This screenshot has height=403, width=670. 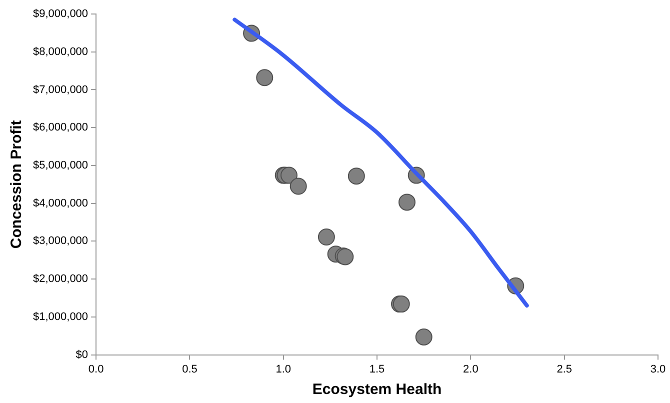 What do you see at coordinates (60, 52) in the screenshot?
I see `y-tick-label: $8,000,000` at bounding box center [60, 52].